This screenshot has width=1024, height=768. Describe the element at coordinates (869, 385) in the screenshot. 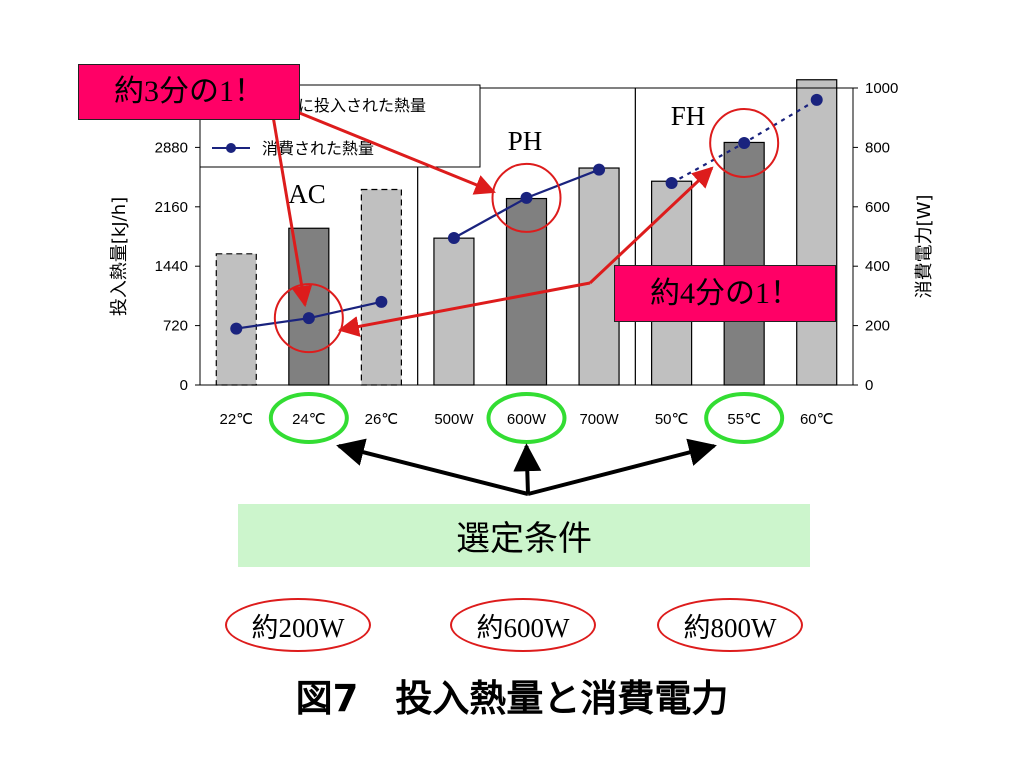

I see `right-tick-label: 0` at that location.